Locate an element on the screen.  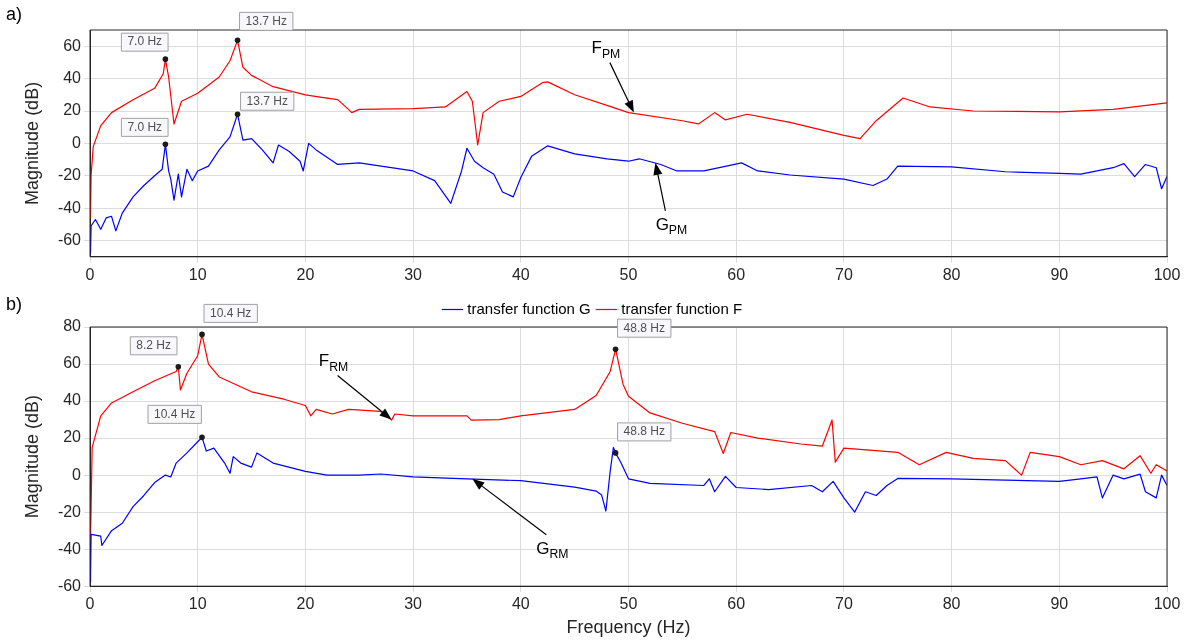
chart-title: a) is located at coordinates (14, 13).